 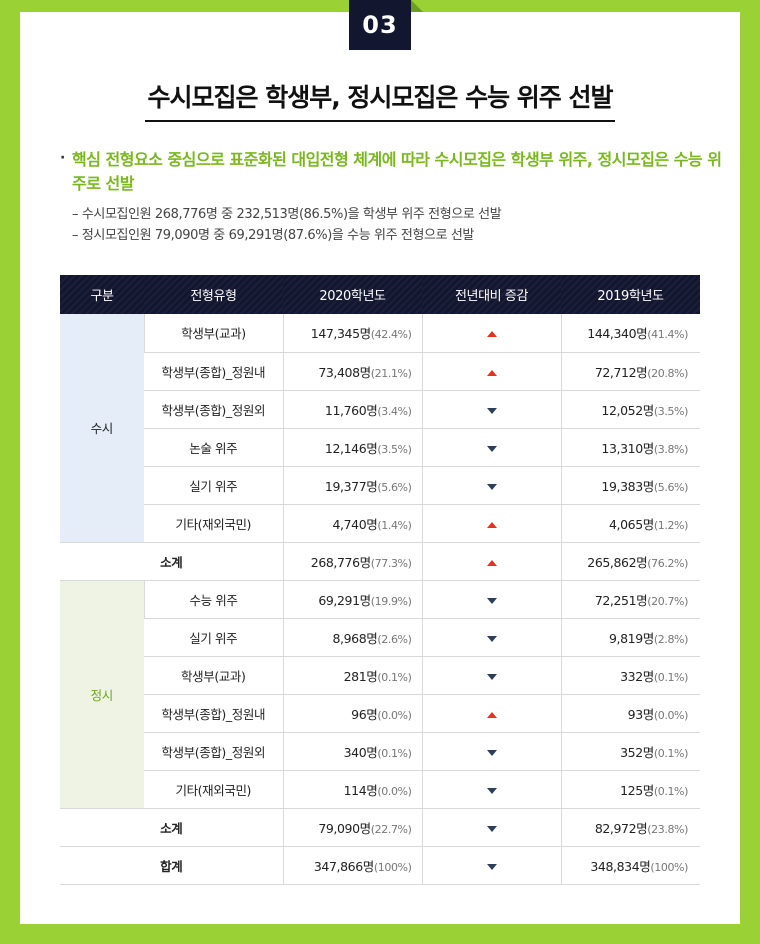 I want to click on cell-2020: 281명(0.1%), so click(x=352, y=675).